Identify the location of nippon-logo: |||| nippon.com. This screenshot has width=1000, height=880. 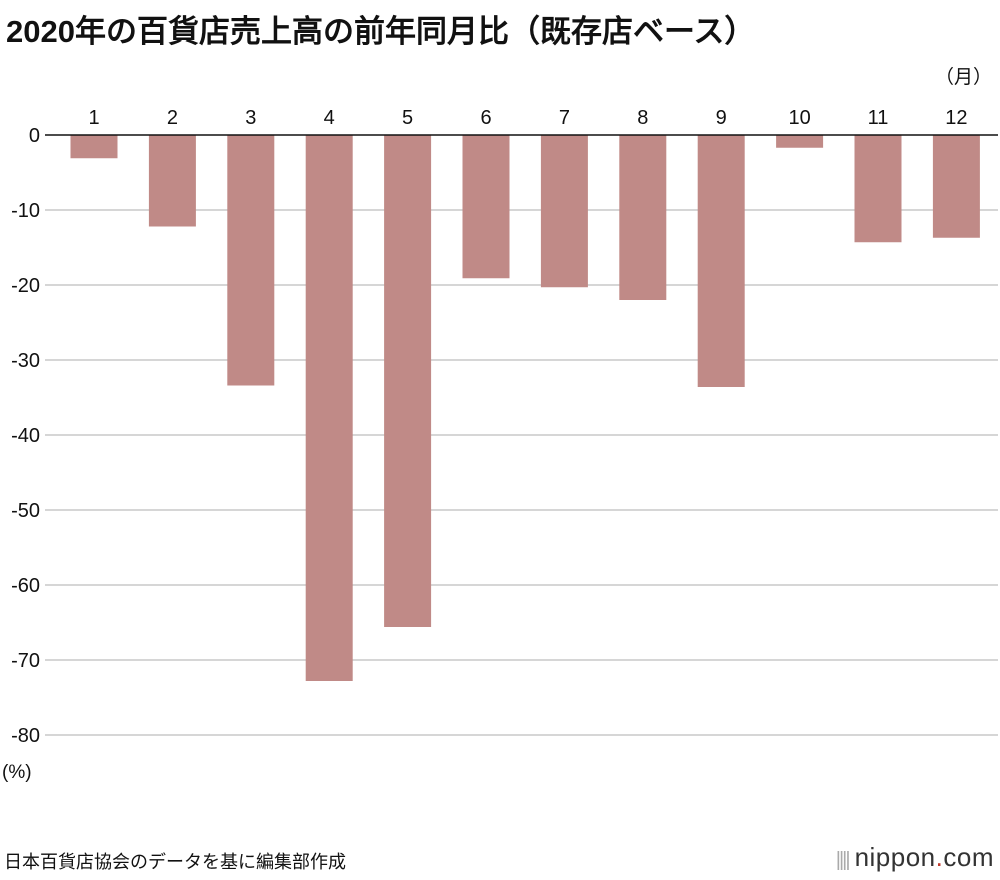
(914, 857).